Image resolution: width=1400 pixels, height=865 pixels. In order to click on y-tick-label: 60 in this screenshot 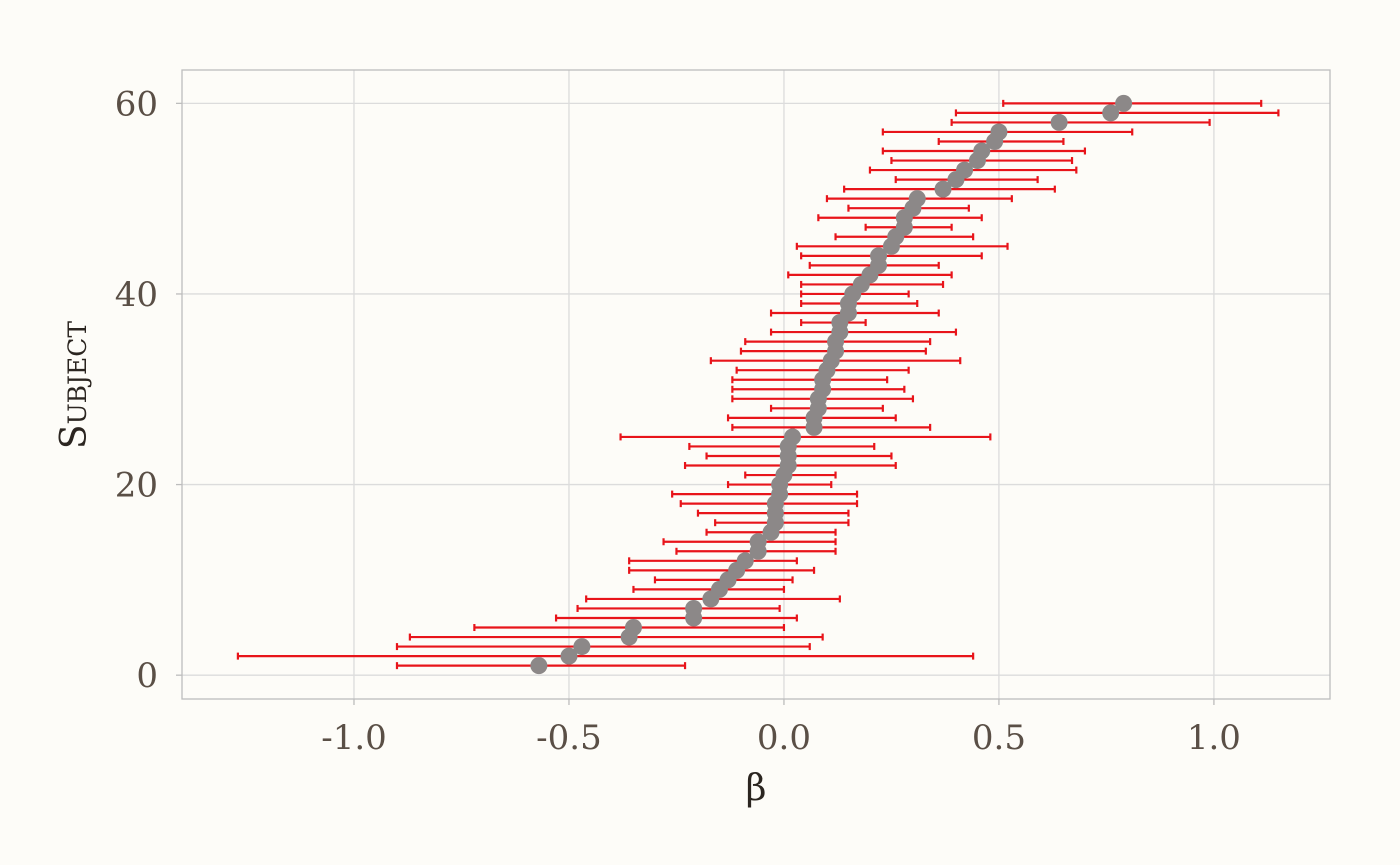, I will do `click(136, 104)`.